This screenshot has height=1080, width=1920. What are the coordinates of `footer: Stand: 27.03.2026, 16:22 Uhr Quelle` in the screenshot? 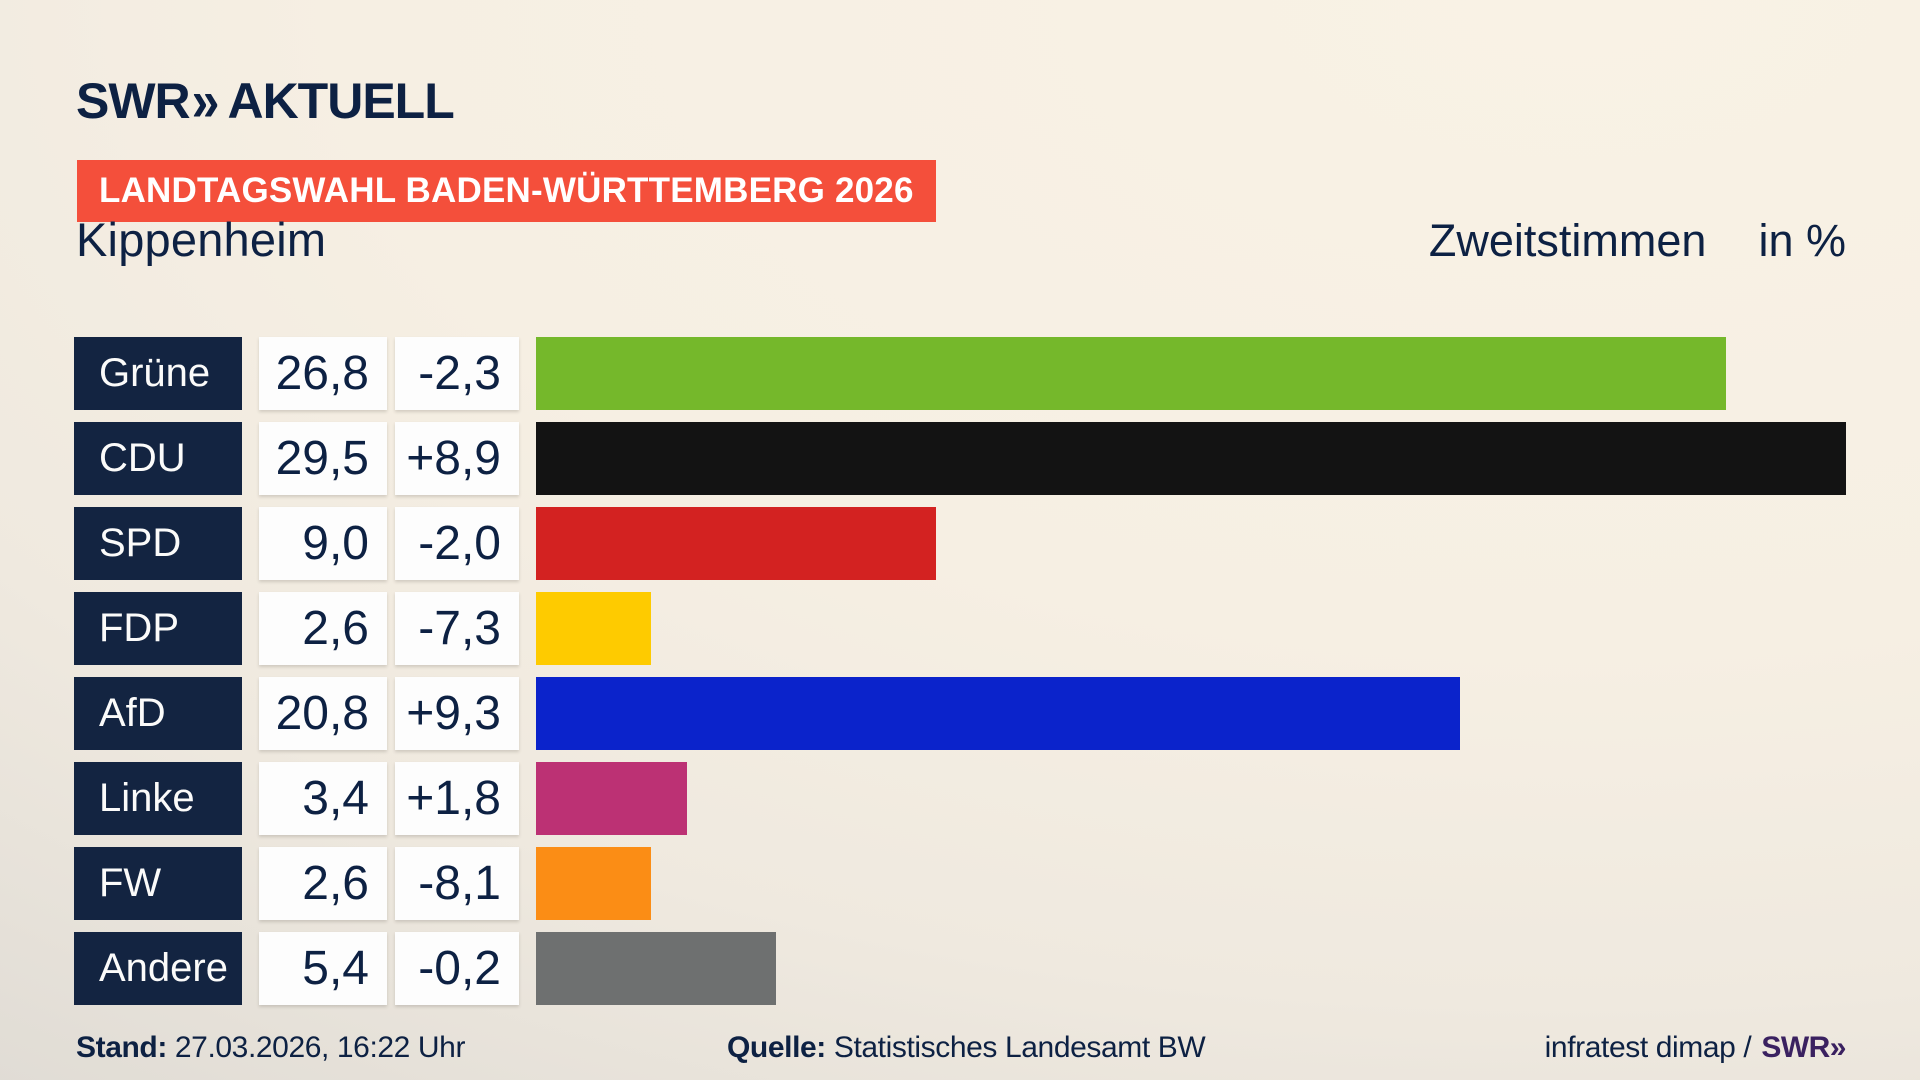 It's located at (961, 1048).